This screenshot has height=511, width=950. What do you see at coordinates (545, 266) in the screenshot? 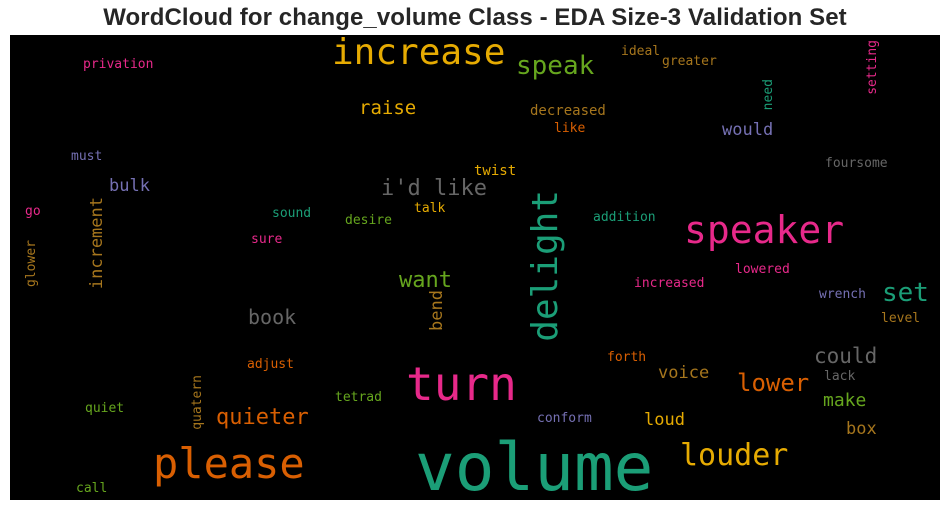
I see `word-delight: delight` at bounding box center [545, 266].